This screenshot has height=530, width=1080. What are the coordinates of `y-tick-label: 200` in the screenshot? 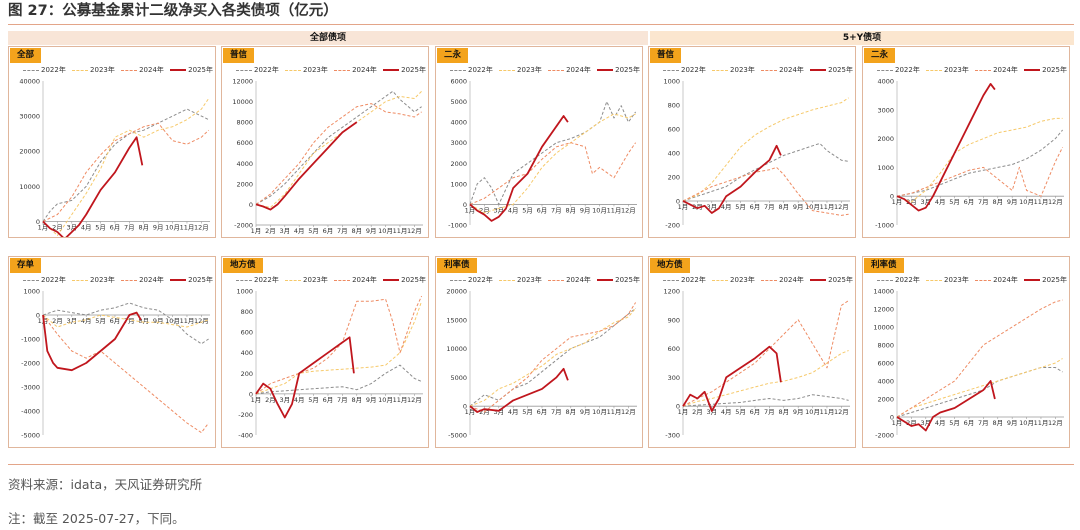 It's located at (247, 374).